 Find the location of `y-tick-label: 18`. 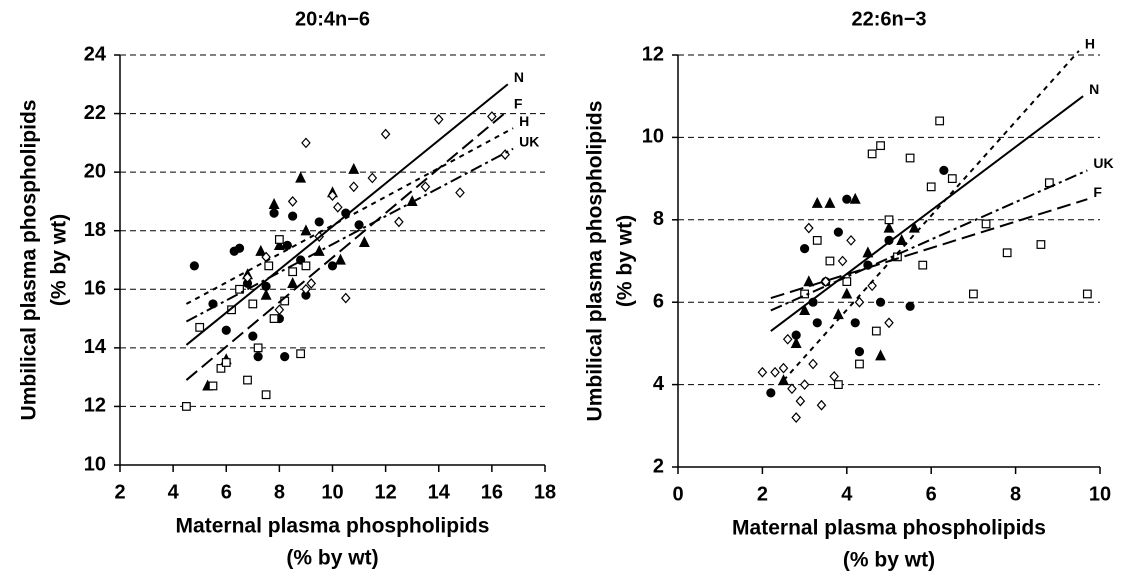

y-tick-label: 18 is located at coordinates (95, 230).